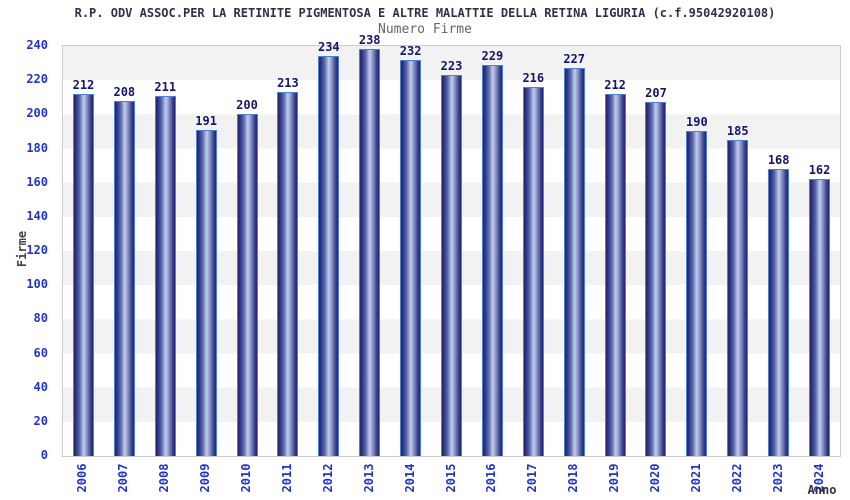  I want to click on x-tick-label: 2012, so click(327, 478).